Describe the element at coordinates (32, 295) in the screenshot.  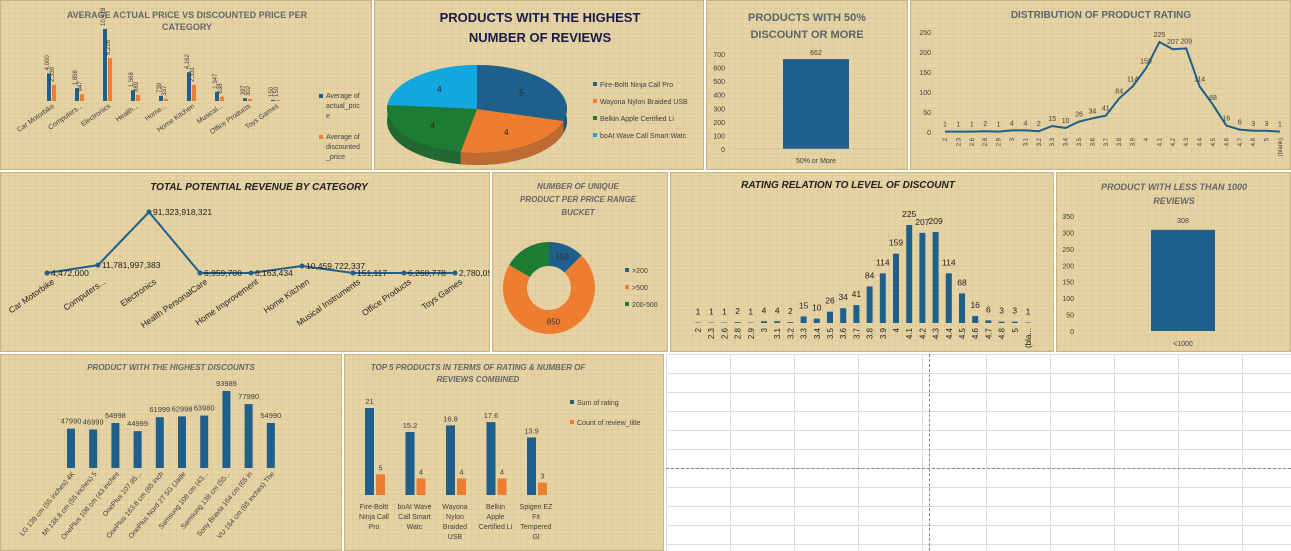
I see `category-label: Car Motorbike` at that location.